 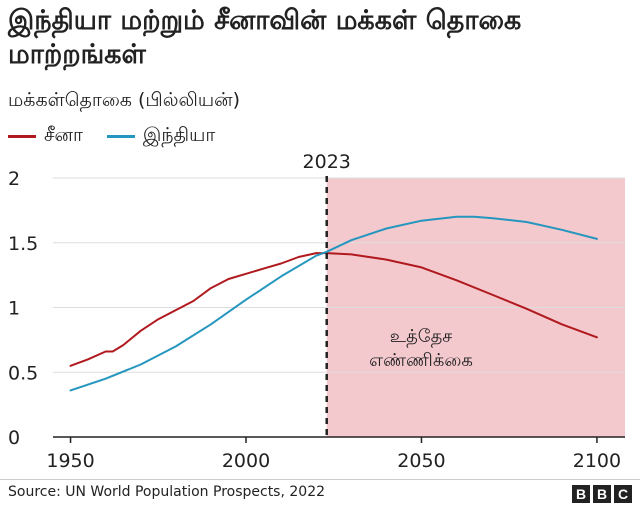 What do you see at coordinates (14, 438) in the screenshot?
I see `y-tick-label-0: 0` at bounding box center [14, 438].